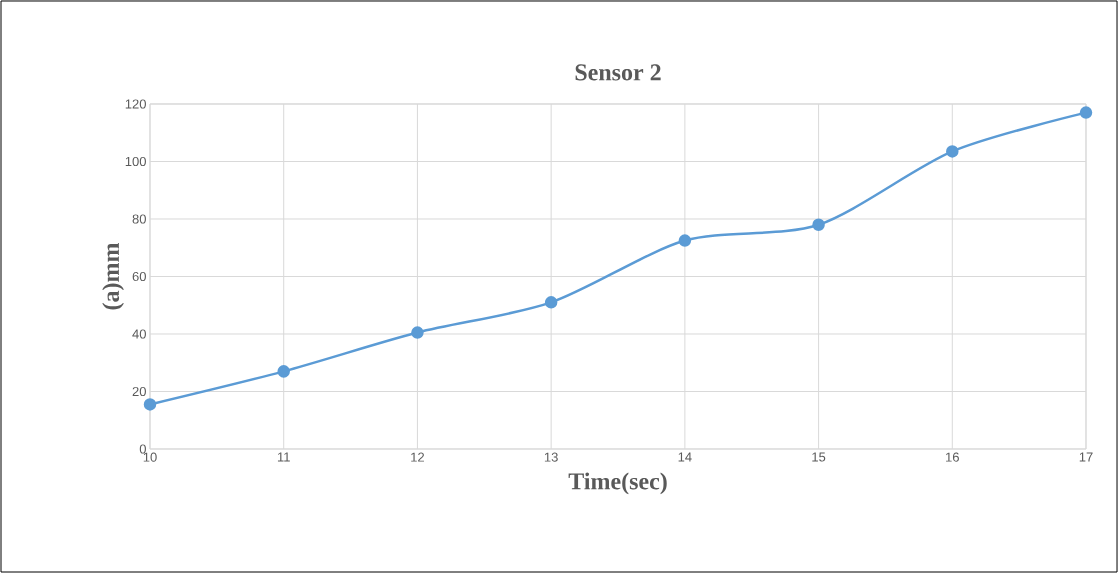 The image size is (1118, 573). What do you see at coordinates (142, 449) in the screenshot?
I see `y-tick-label: 0` at bounding box center [142, 449].